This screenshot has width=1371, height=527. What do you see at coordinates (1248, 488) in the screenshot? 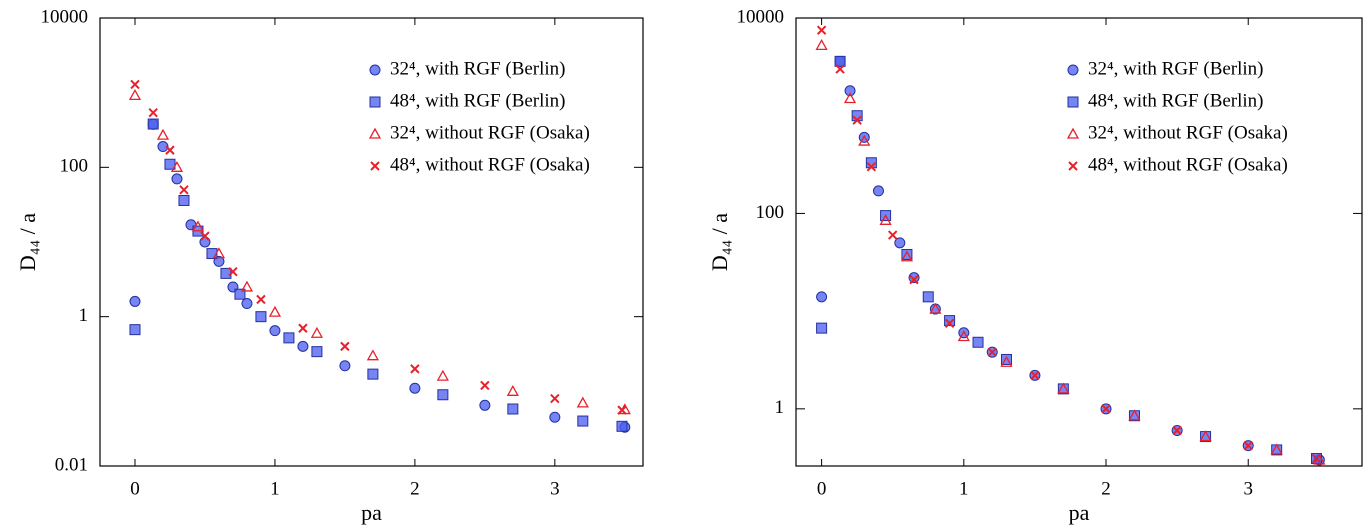
I see `x-tick-label: 3` at bounding box center [1248, 488].